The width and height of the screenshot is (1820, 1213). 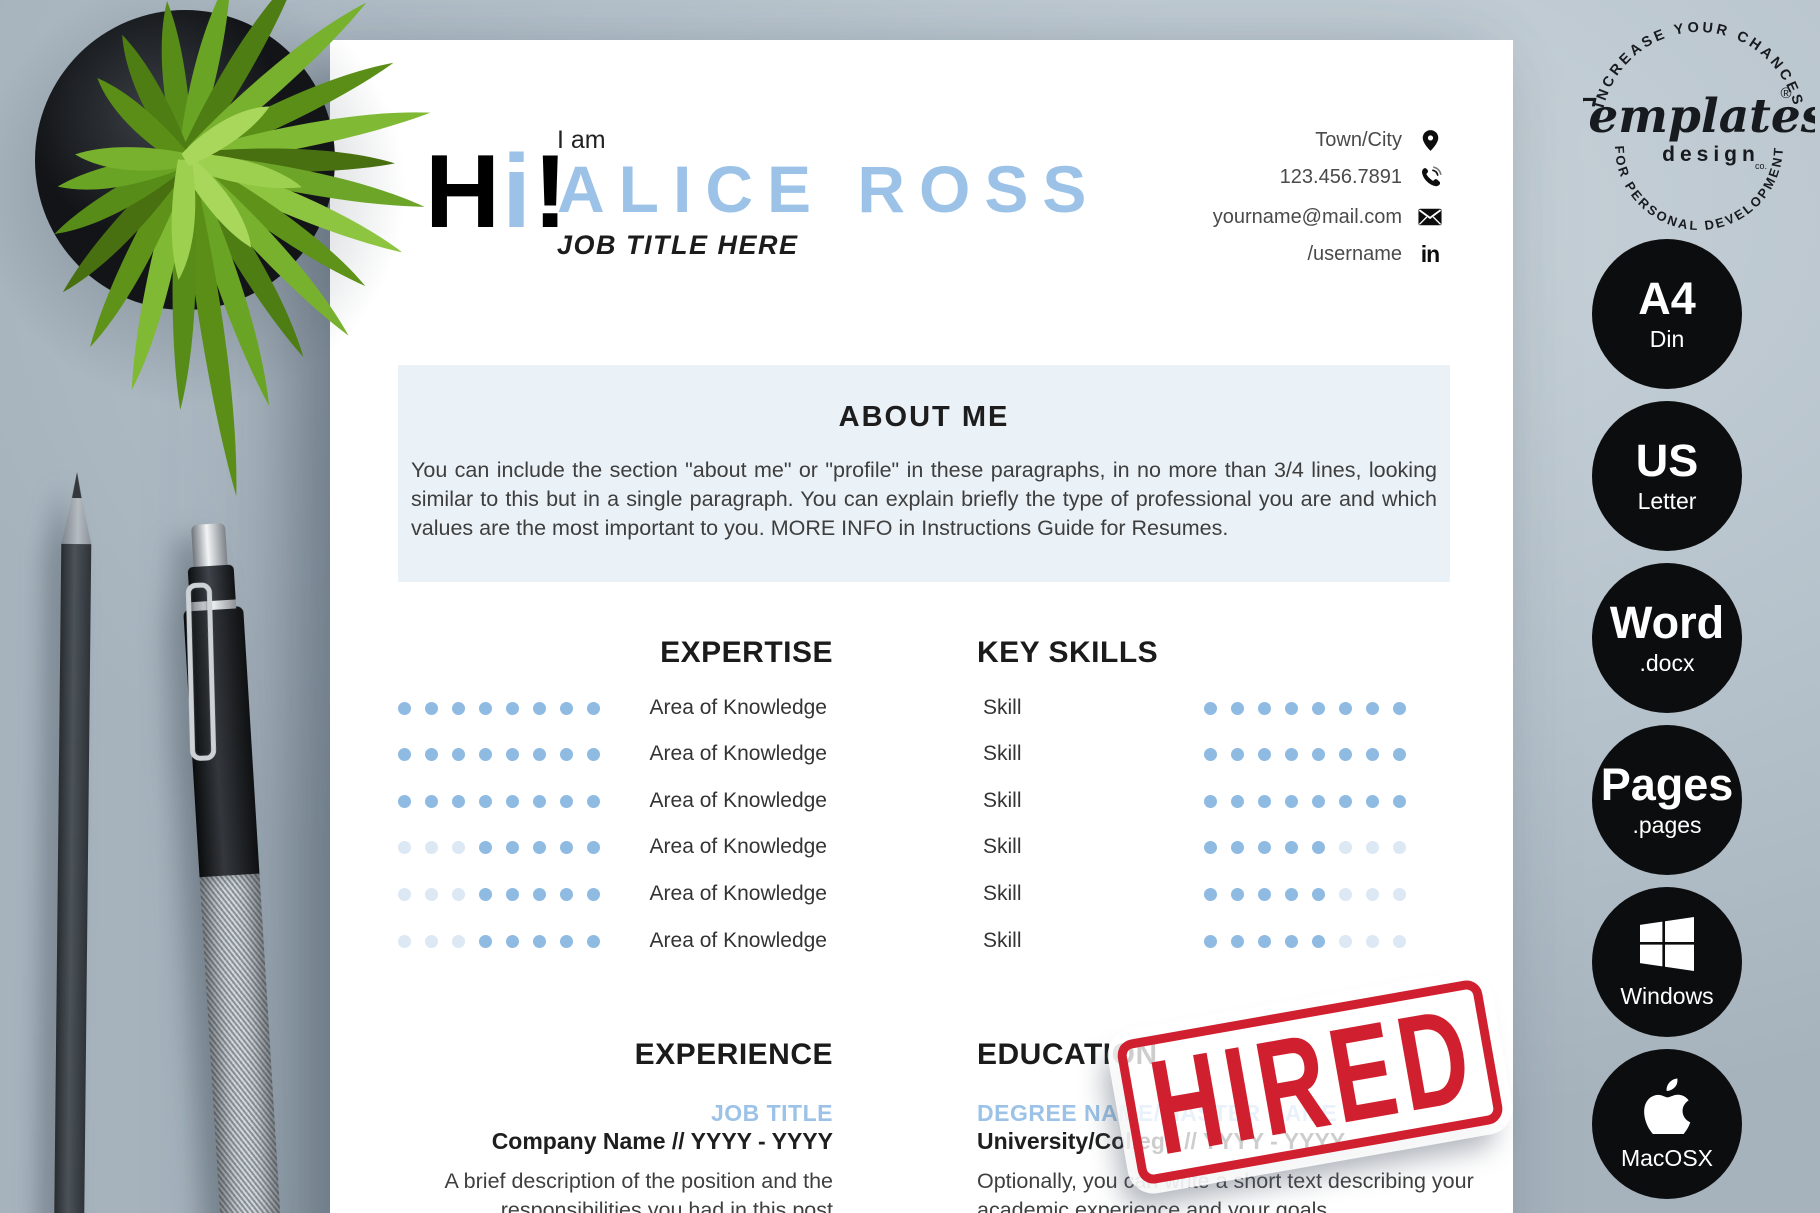 What do you see at coordinates (1667, 663) in the screenshot?
I see `badge-word-small: .docx` at bounding box center [1667, 663].